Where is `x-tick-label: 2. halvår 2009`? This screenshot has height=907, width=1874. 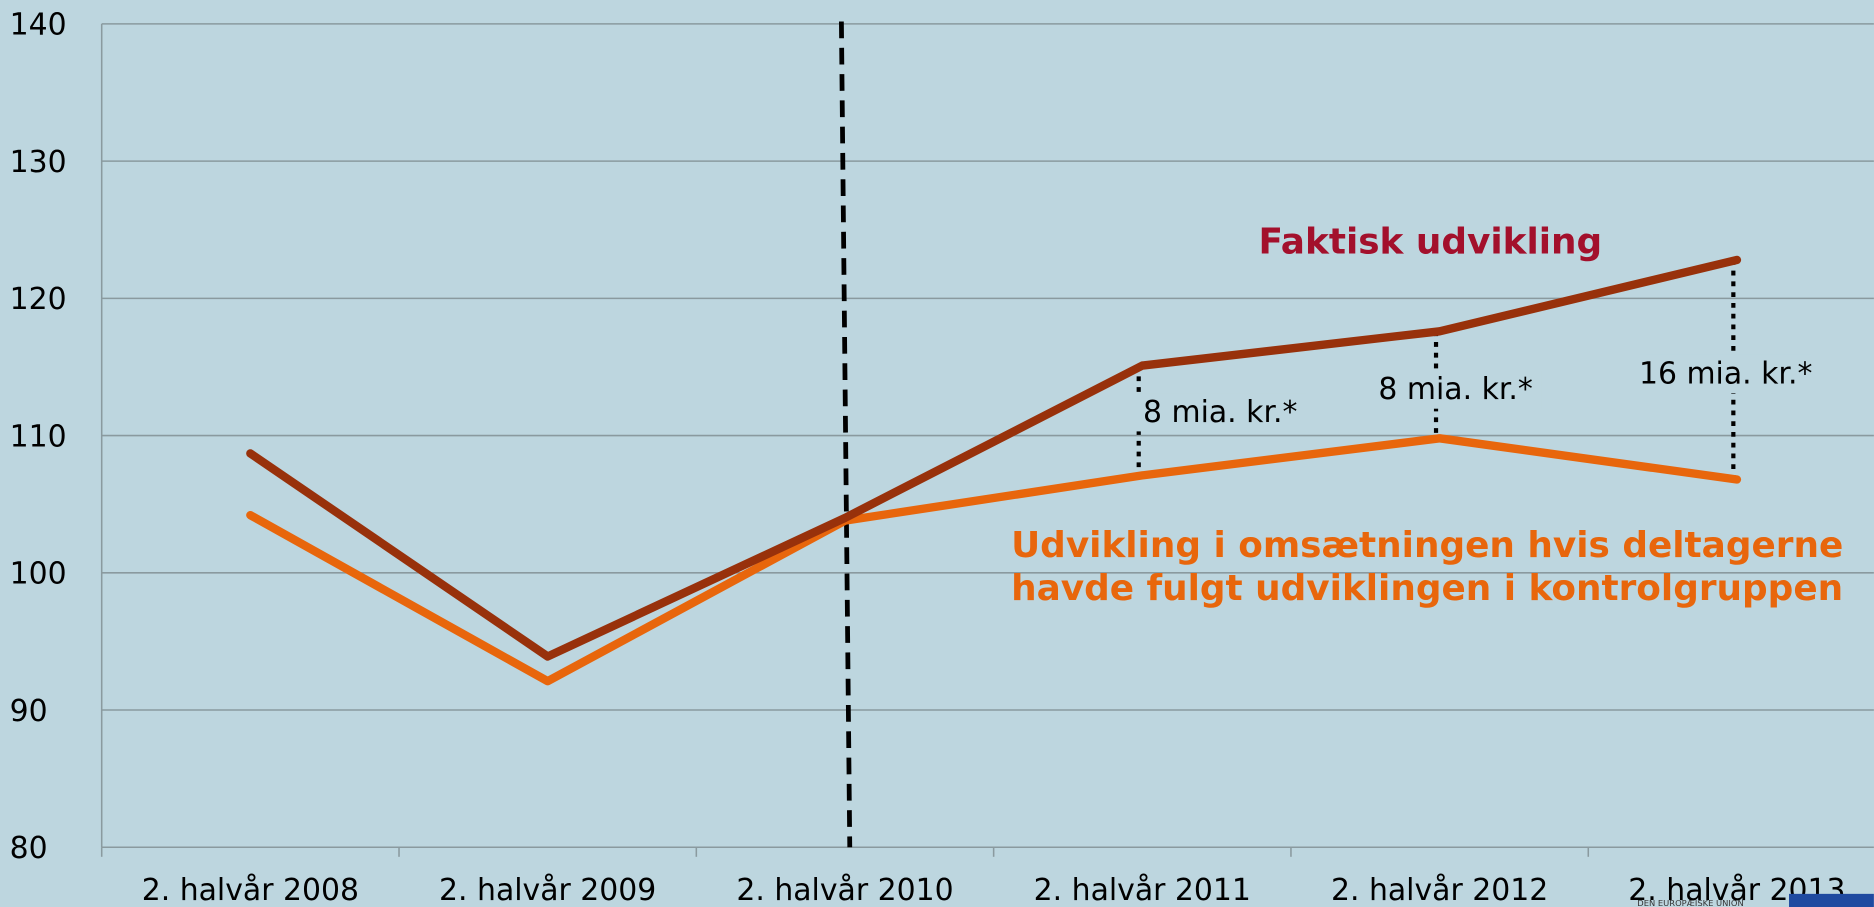 x-tick-label: 2. halvår 2009 is located at coordinates (547, 890).